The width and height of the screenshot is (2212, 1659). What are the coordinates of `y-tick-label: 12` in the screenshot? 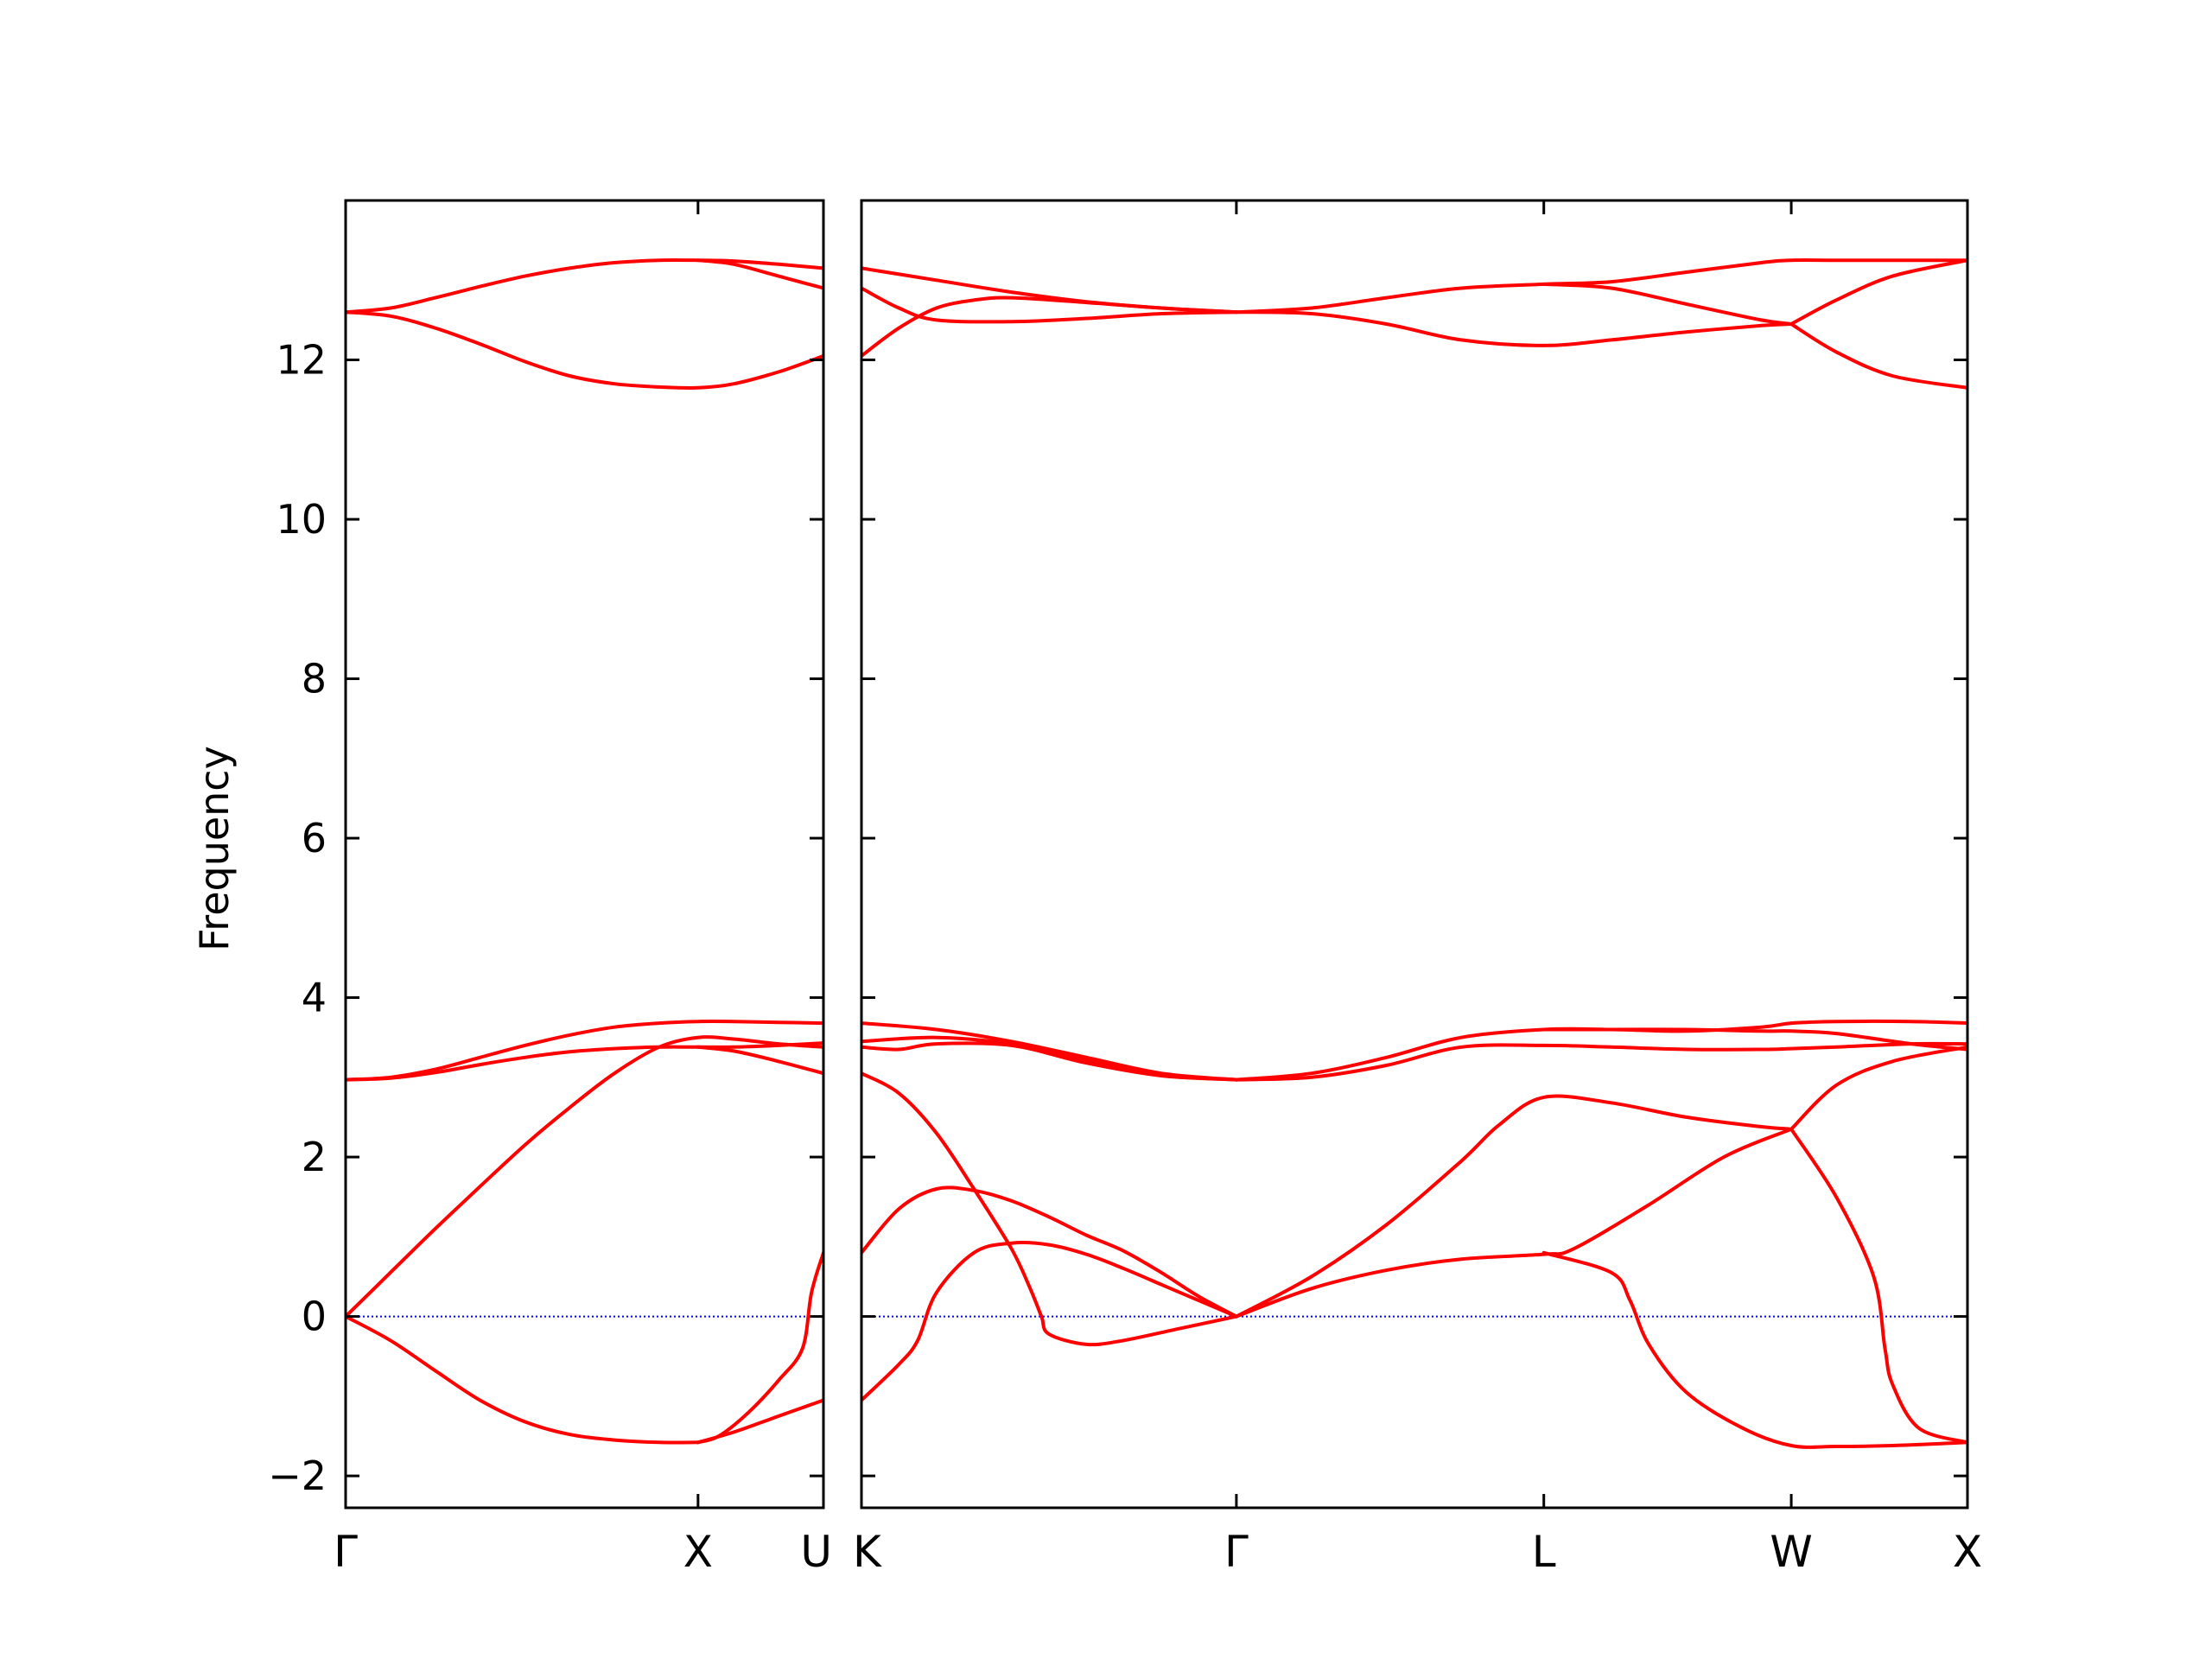 It's located at (301, 360).